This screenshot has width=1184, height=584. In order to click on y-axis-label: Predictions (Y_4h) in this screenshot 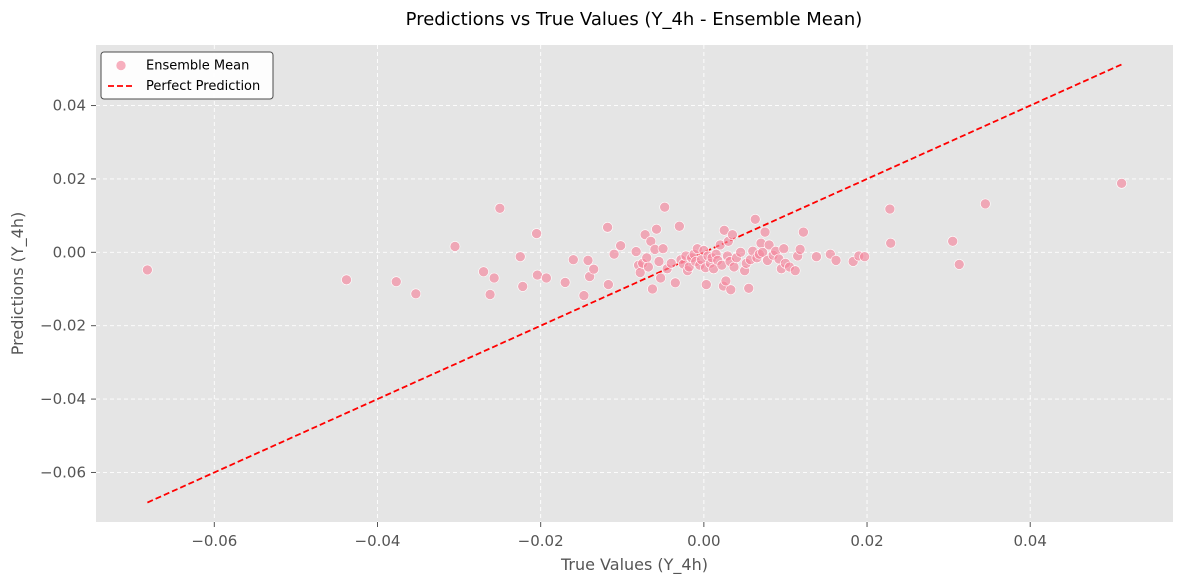, I will do `click(18, 283)`.